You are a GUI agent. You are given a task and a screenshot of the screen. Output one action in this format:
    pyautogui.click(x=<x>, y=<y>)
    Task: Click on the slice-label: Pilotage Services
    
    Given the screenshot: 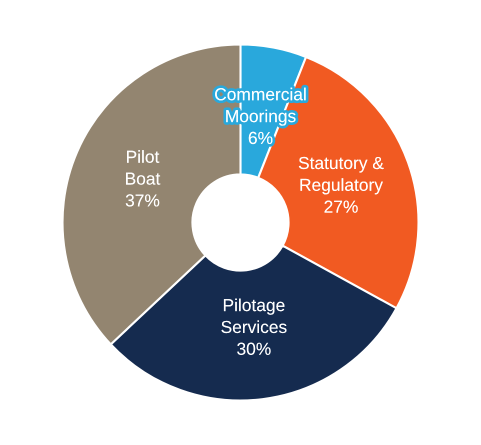 What is the action you would take?
    pyautogui.click(x=254, y=316)
    